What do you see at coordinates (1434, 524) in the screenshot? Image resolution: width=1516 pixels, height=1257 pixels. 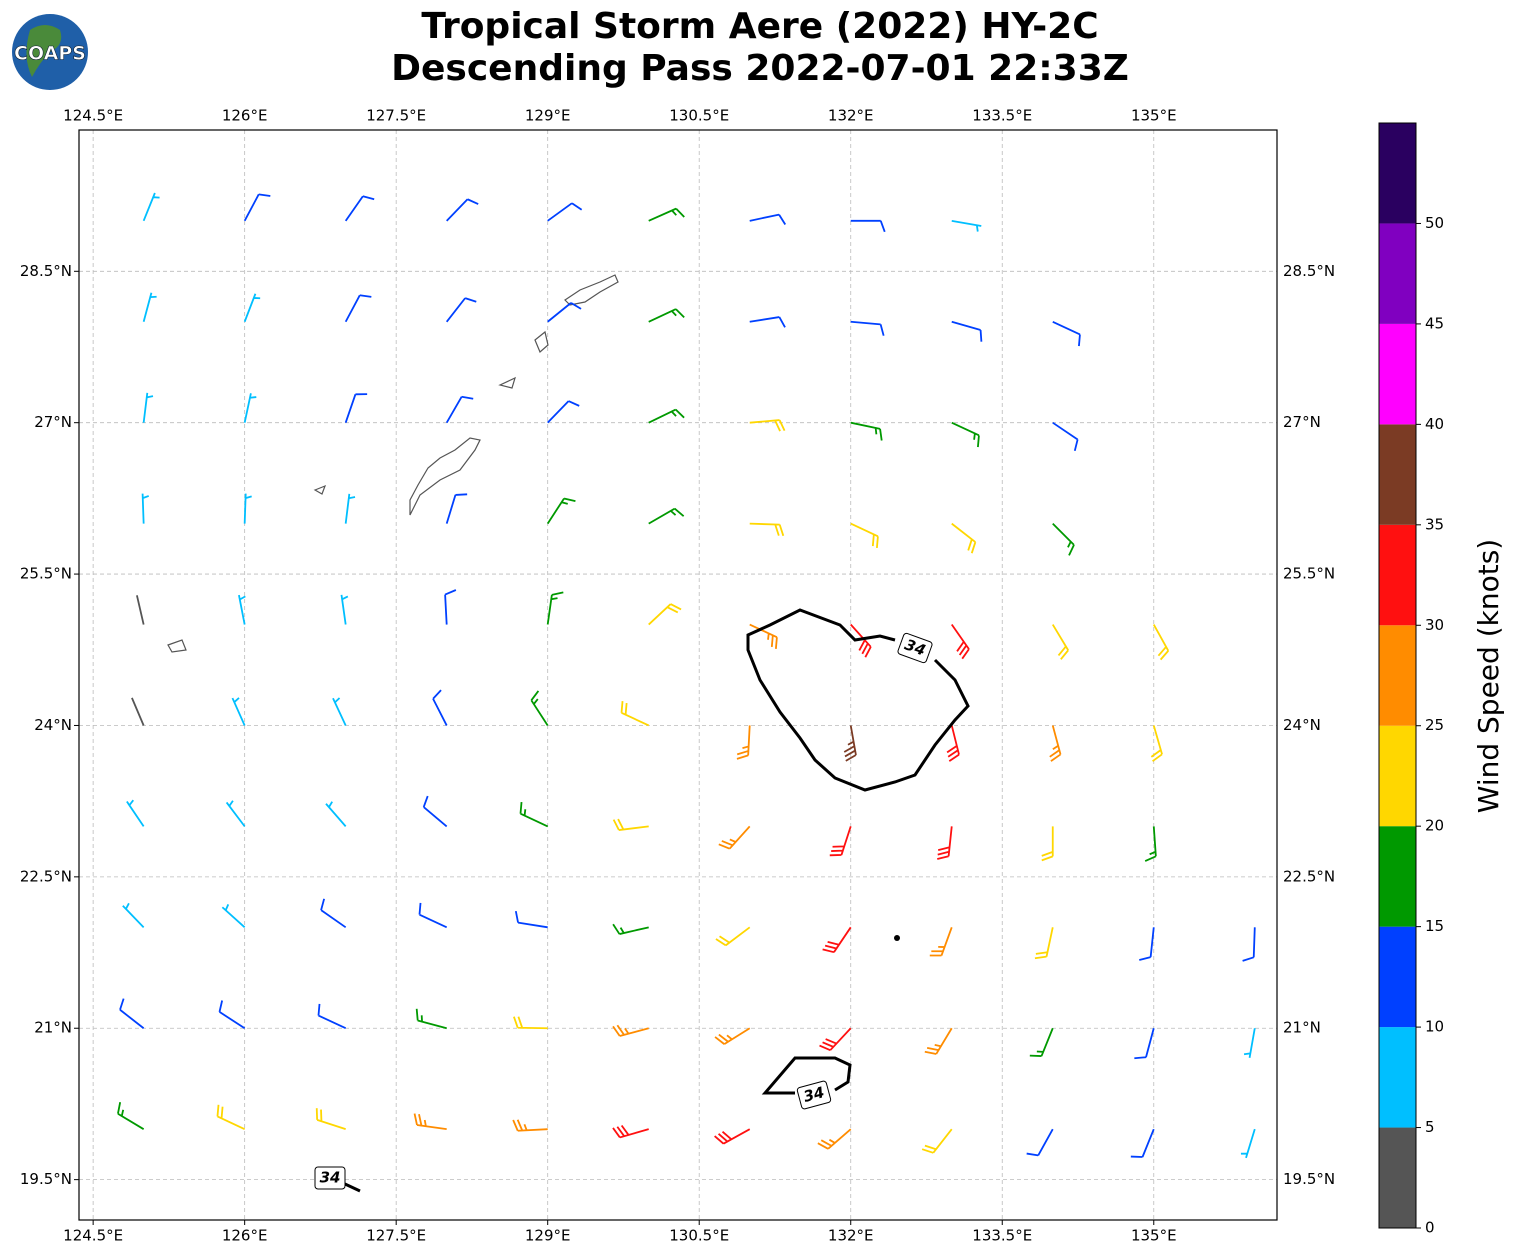 I see `colorbar-tick-label: 35` at bounding box center [1434, 524].